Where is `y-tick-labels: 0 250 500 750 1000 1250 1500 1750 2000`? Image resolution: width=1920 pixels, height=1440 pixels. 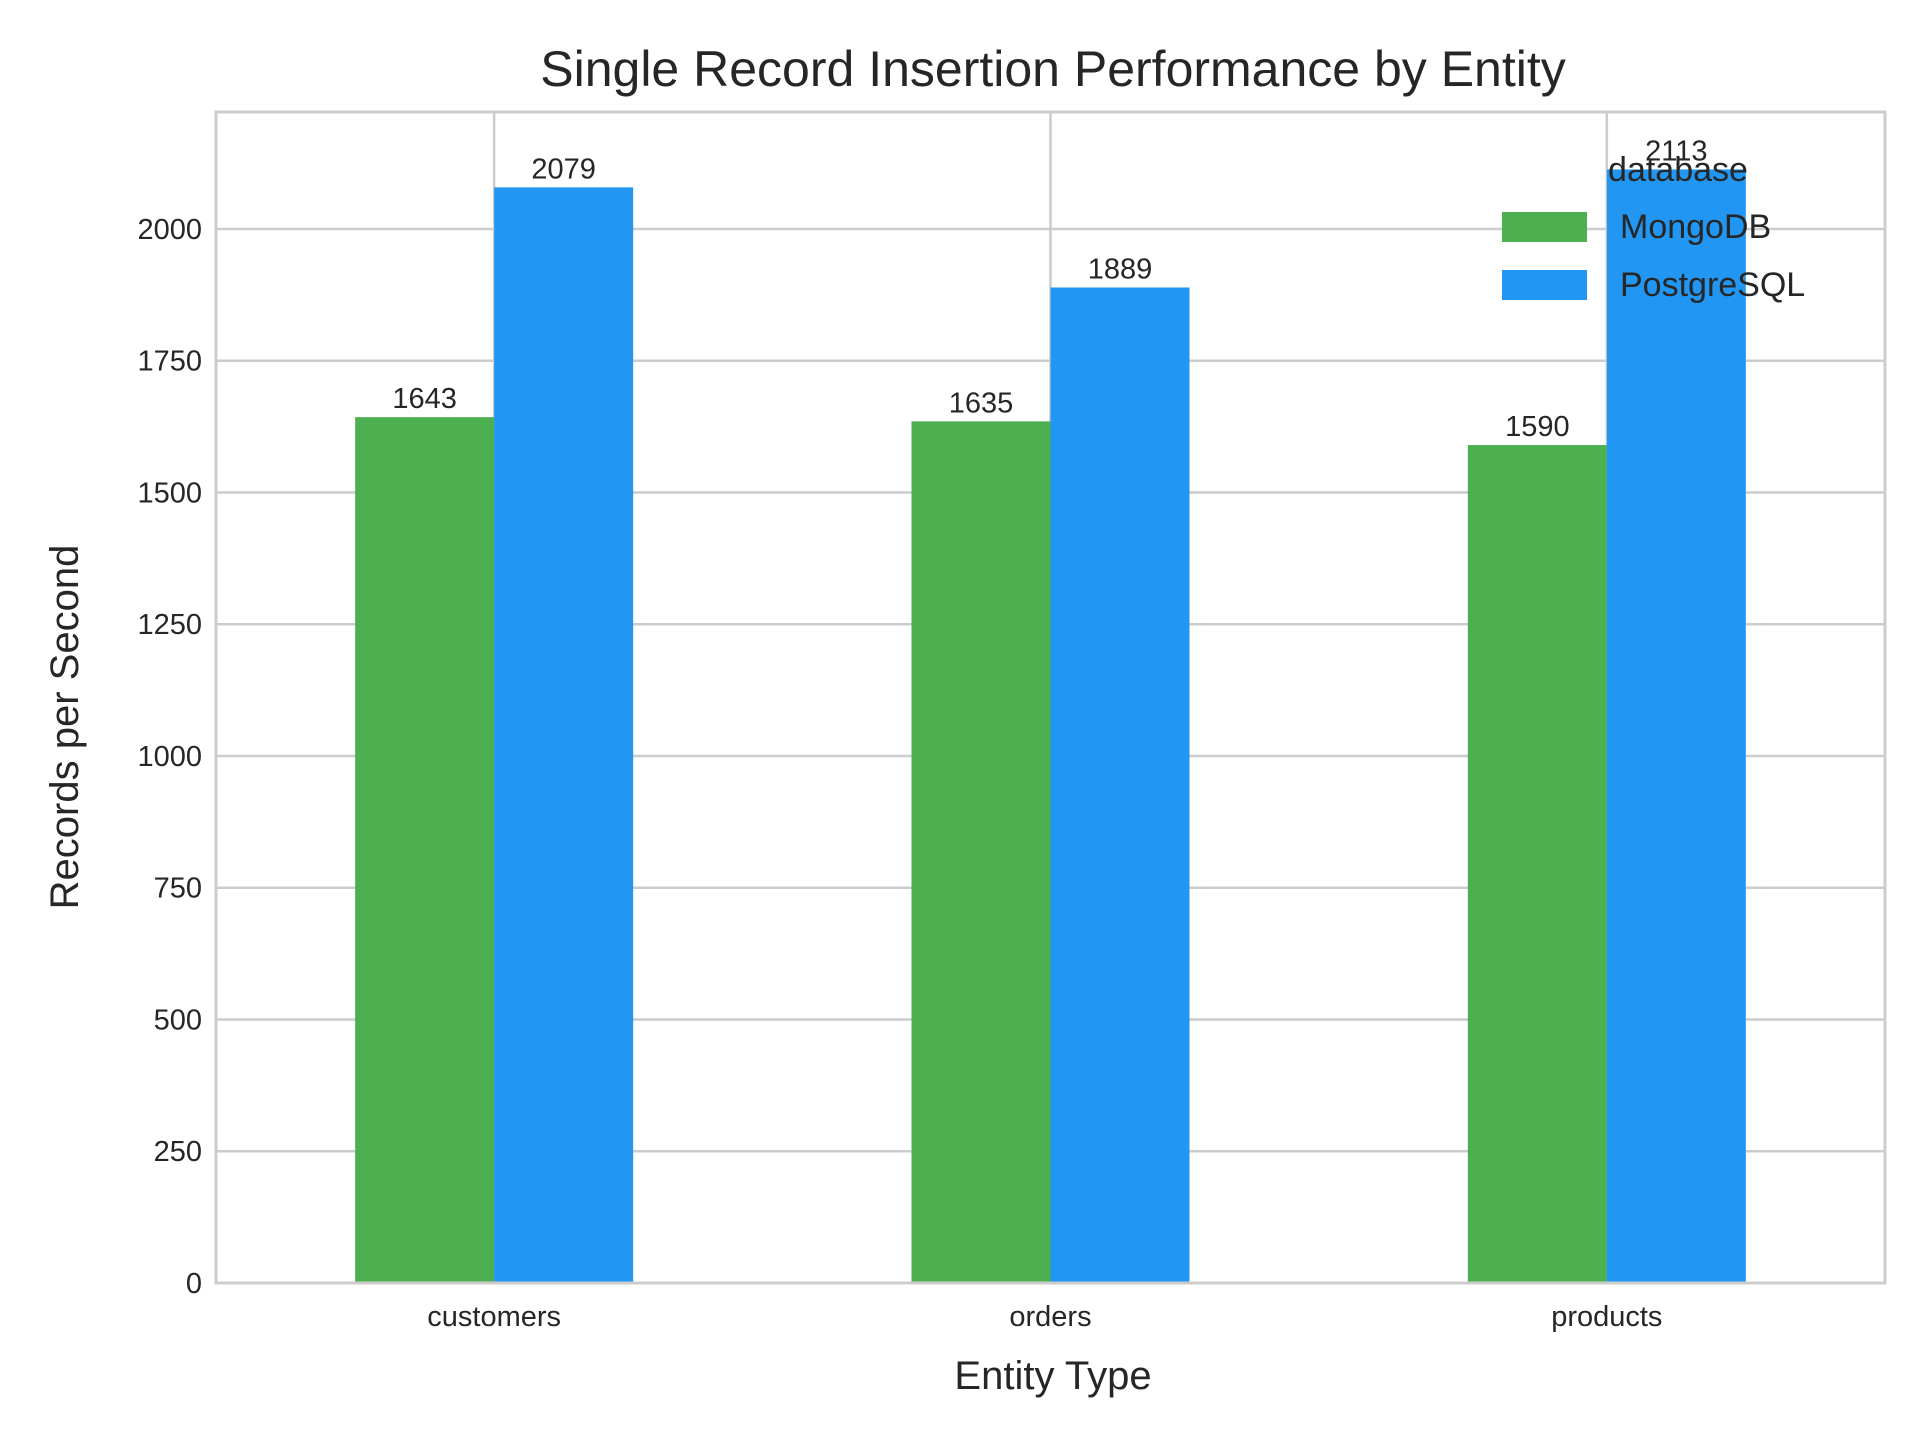
y-tick-labels: 0 250 500 750 1000 1250 1500 1750 2000 is located at coordinates (169, 757).